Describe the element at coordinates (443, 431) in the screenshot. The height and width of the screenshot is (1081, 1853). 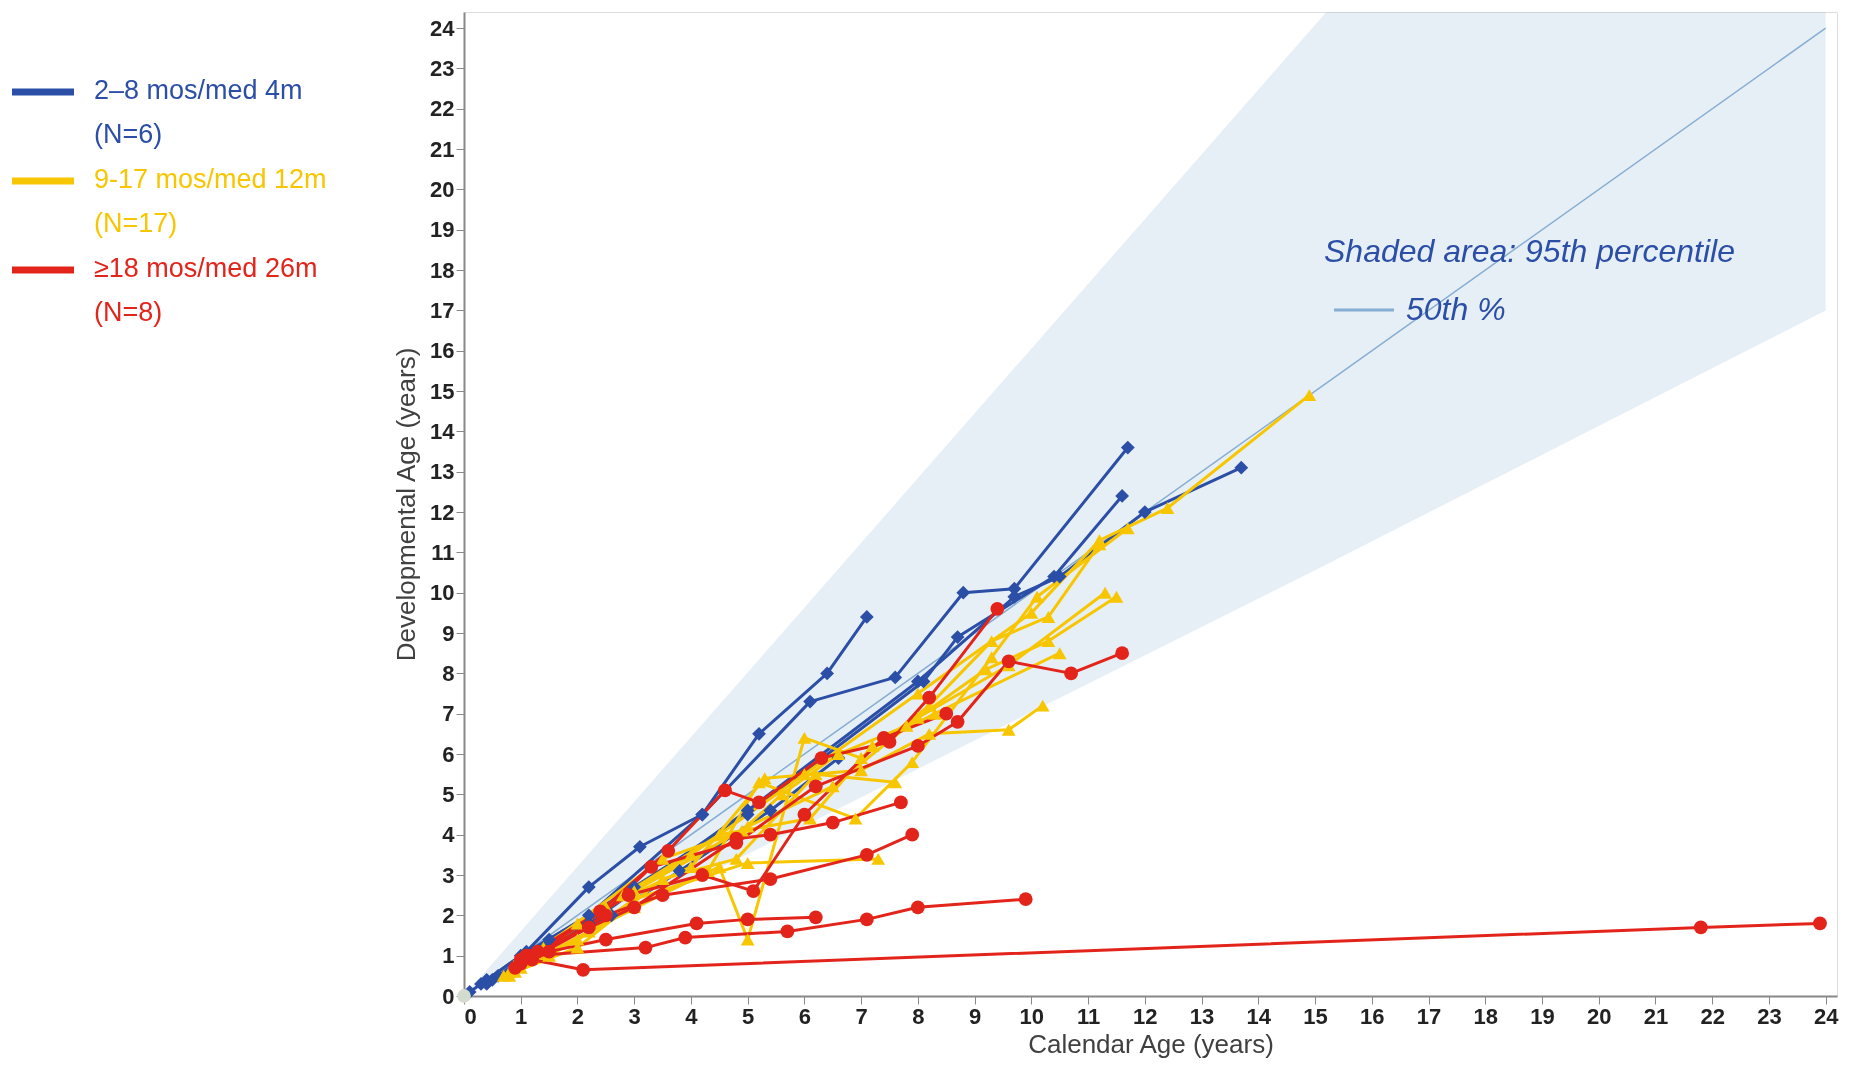
I see `y-tick-label: 14` at that location.